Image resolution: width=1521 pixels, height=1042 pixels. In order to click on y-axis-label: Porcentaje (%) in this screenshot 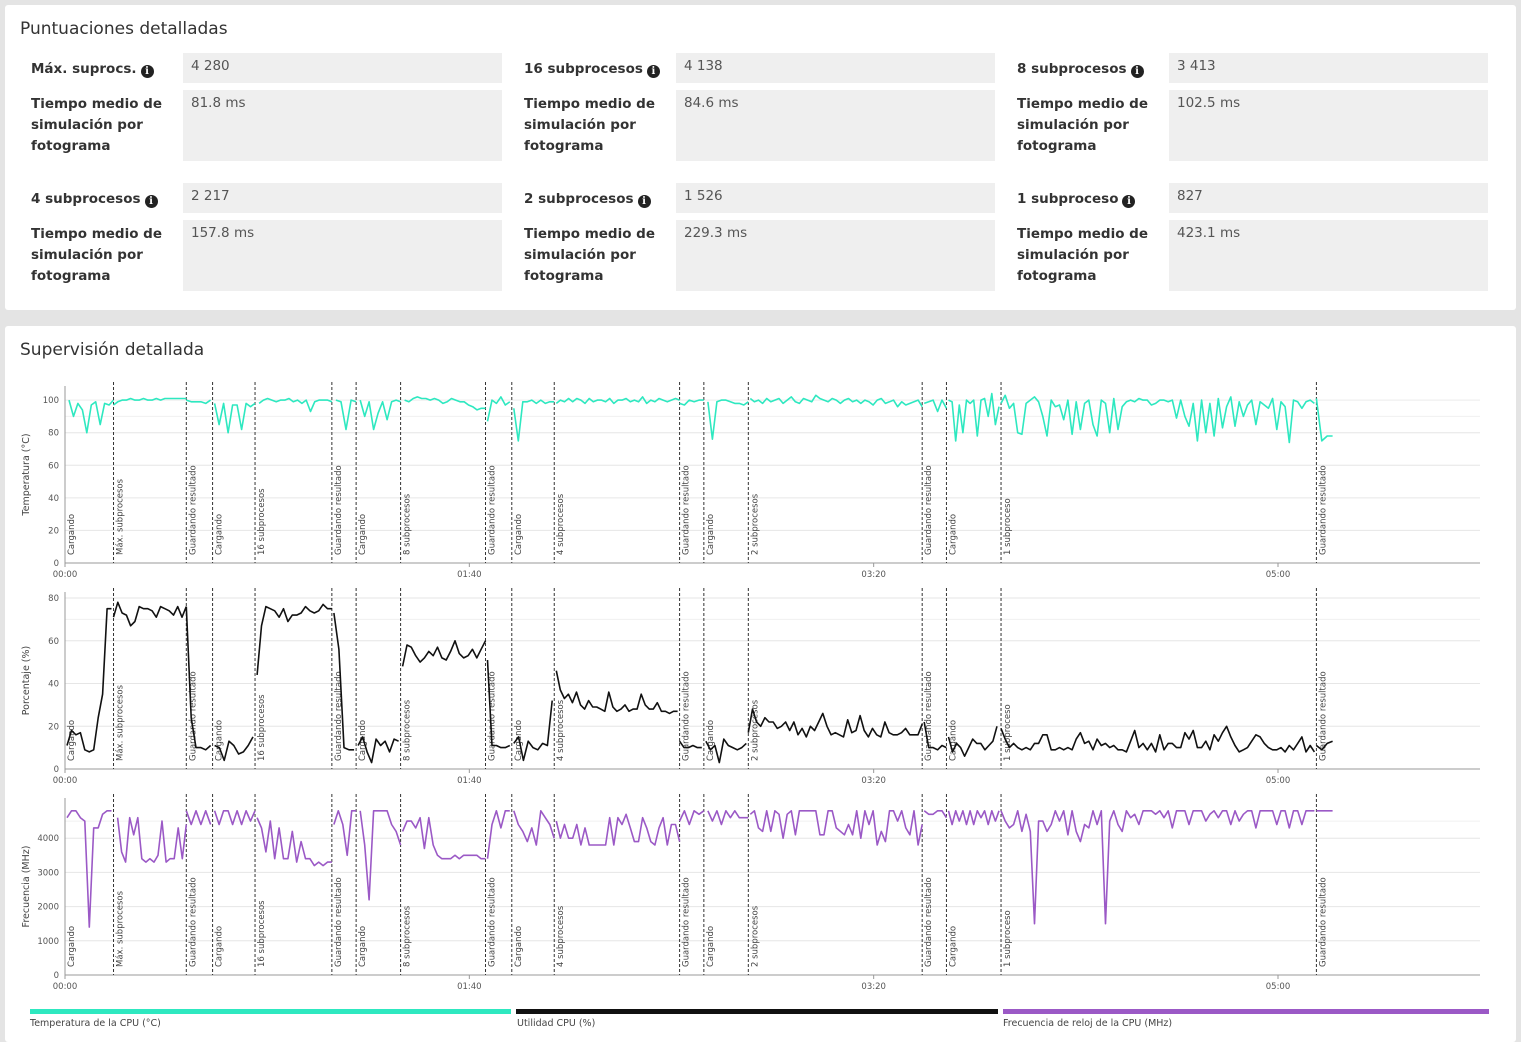, I will do `click(26, 680)`.